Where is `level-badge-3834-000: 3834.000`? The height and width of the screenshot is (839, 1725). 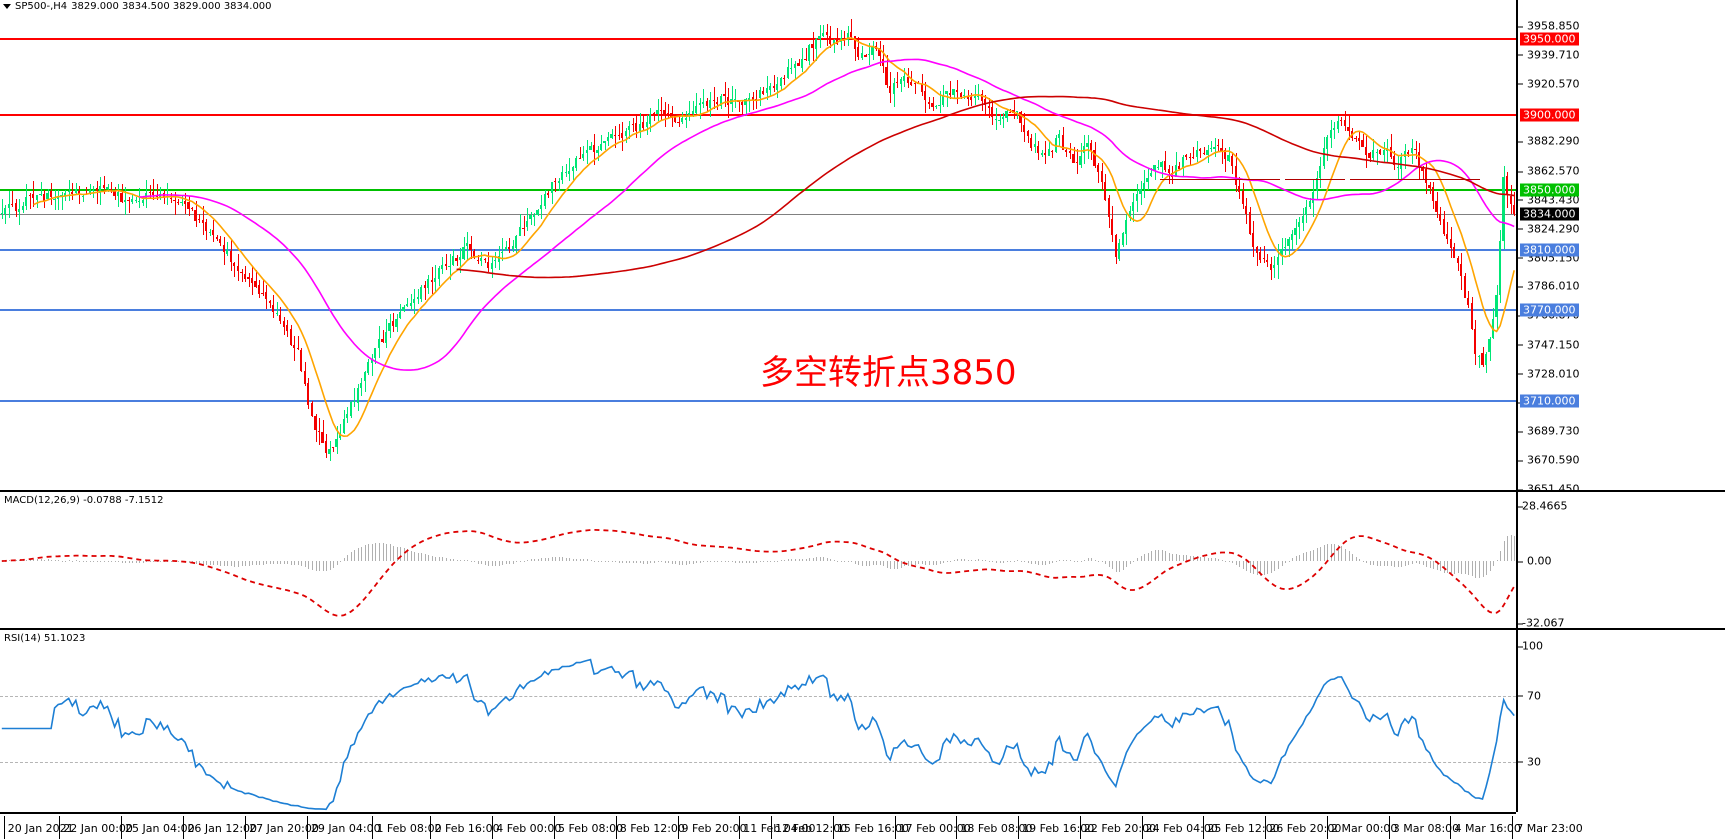 level-badge-3834-000: 3834.000 is located at coordinates (1549, 214).